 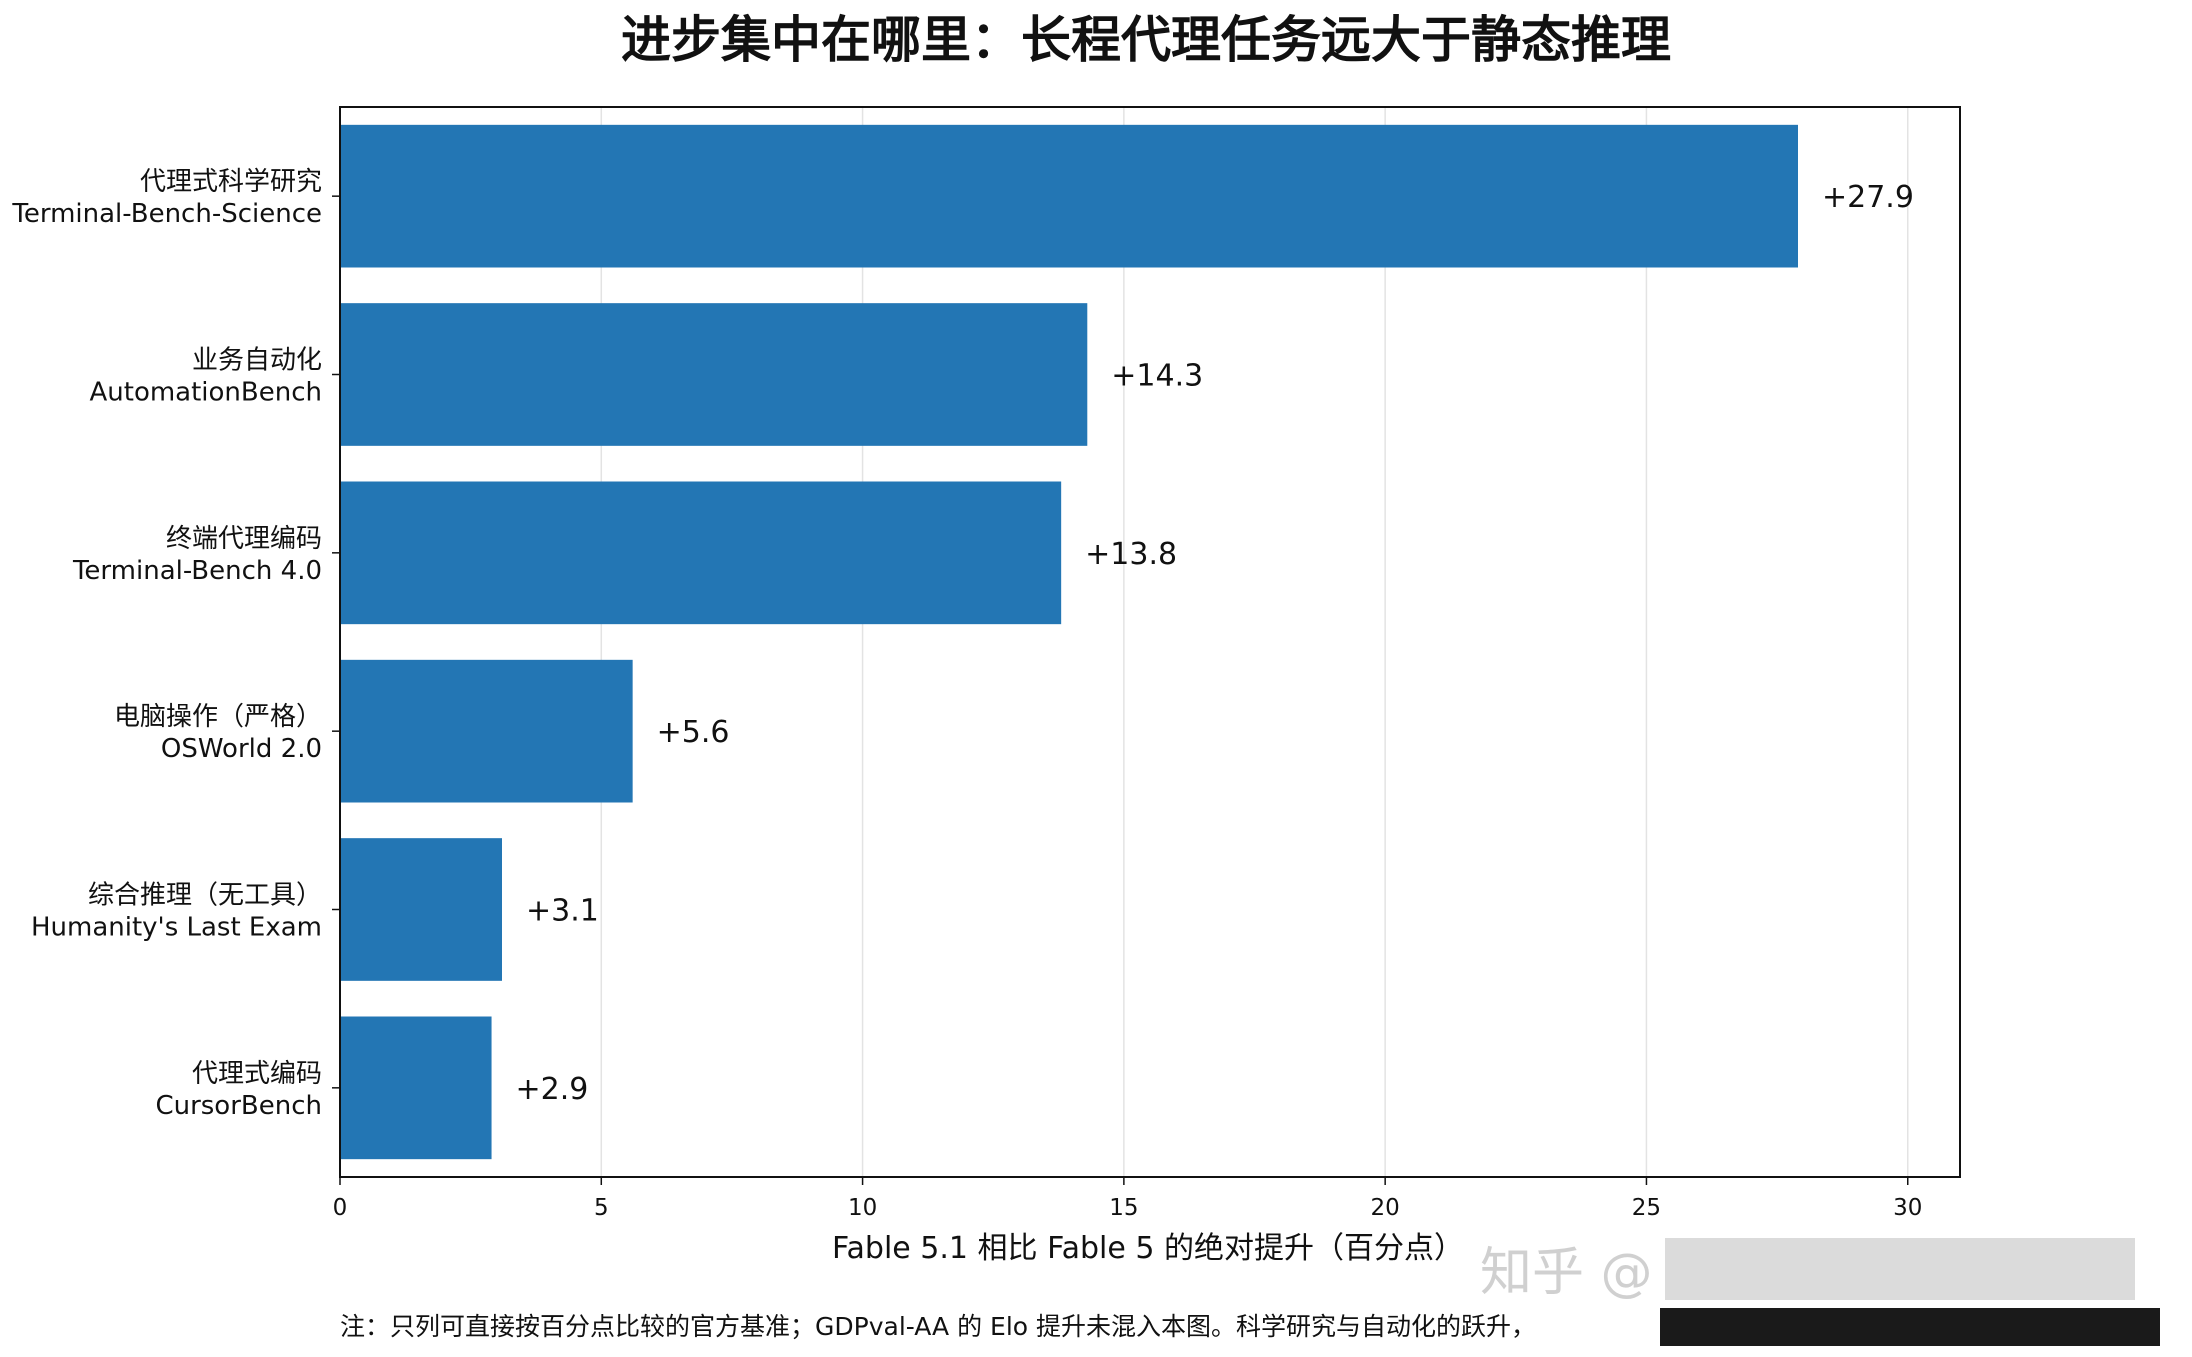 What do you see at coordinates (231, 182) in the screenshot?
I see `category-label-cn: 代理式科学研究` at bounding box center [231, 182].